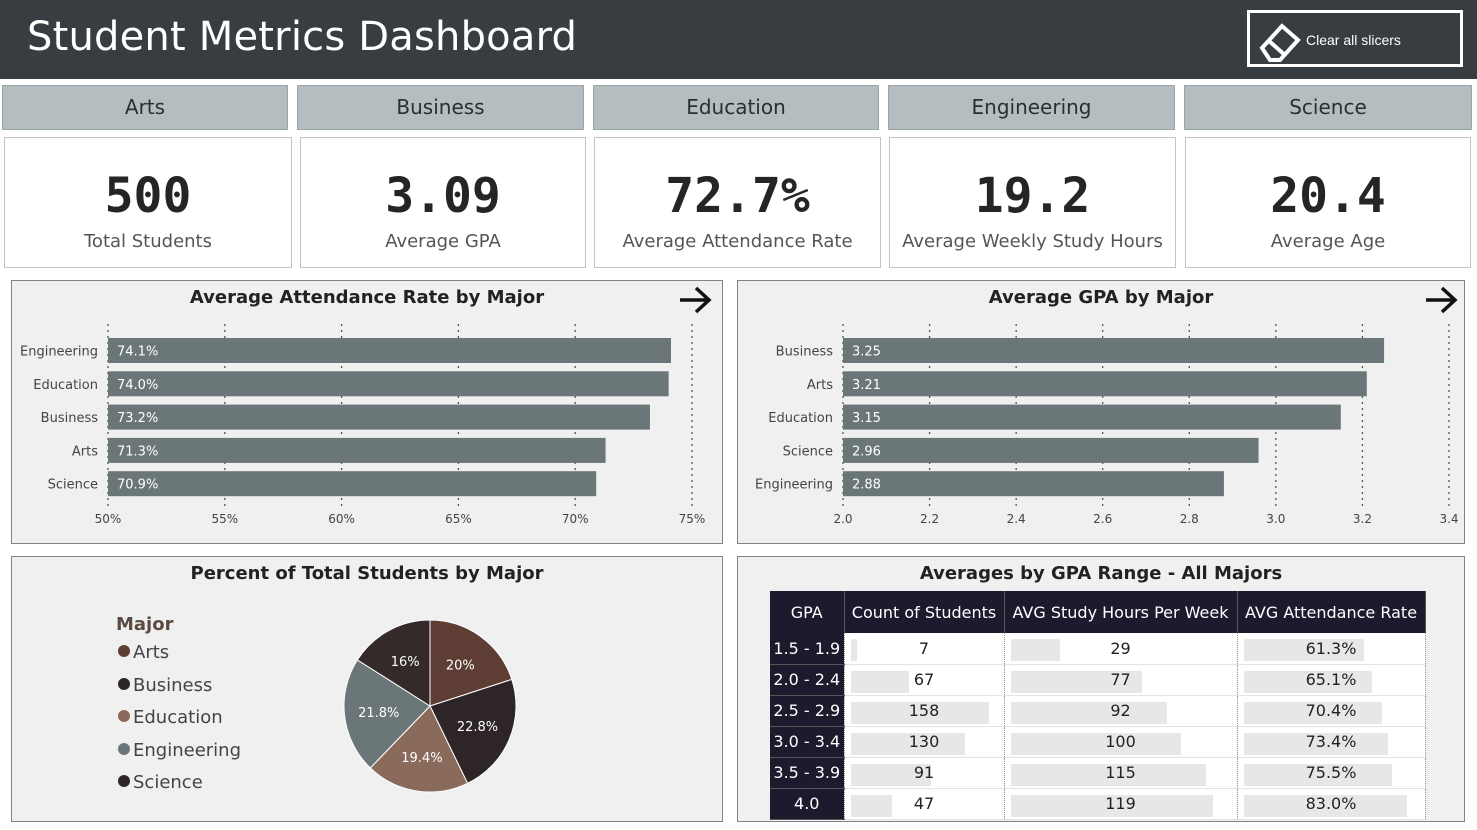  Describe the element at coordinates (70, 418) in the screenshot. I see `category-label: Business` at that location.